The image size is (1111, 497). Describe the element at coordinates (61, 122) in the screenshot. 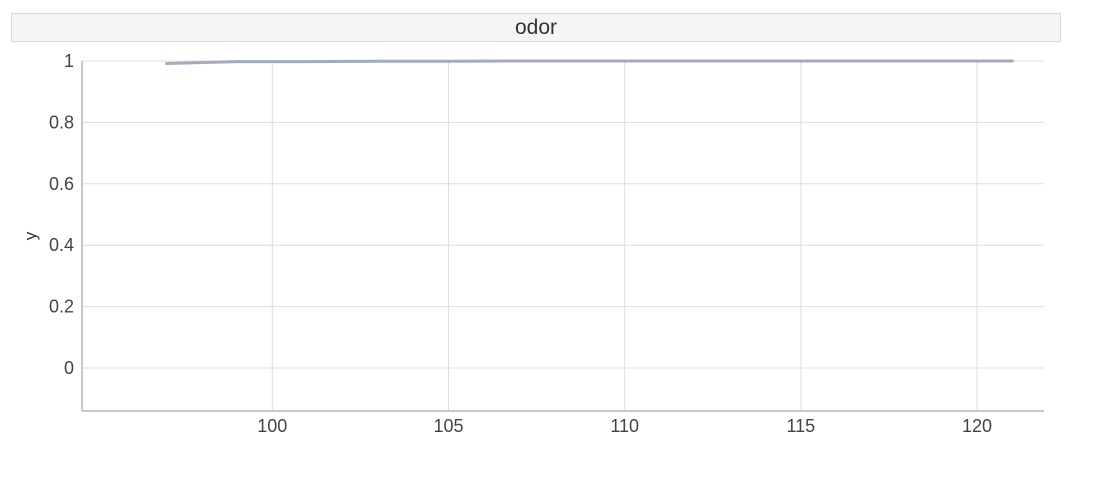

I see `y-tick-label: 0.8` at that location.